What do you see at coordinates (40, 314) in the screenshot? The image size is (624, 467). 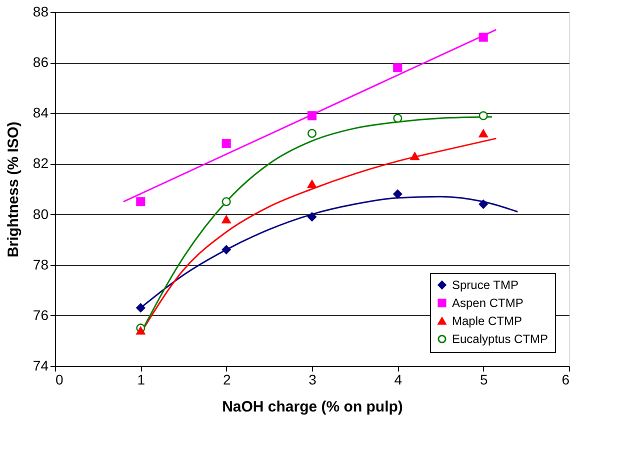 I see `y-tick-label: 76` at bounding box center [40, 314].